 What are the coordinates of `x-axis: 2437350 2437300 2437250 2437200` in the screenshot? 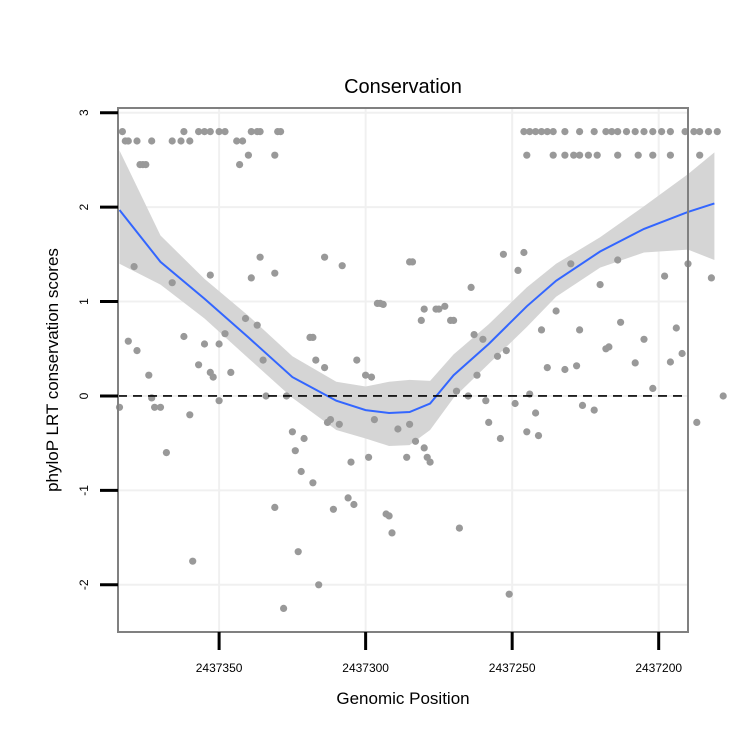 It's located at (439, 653).